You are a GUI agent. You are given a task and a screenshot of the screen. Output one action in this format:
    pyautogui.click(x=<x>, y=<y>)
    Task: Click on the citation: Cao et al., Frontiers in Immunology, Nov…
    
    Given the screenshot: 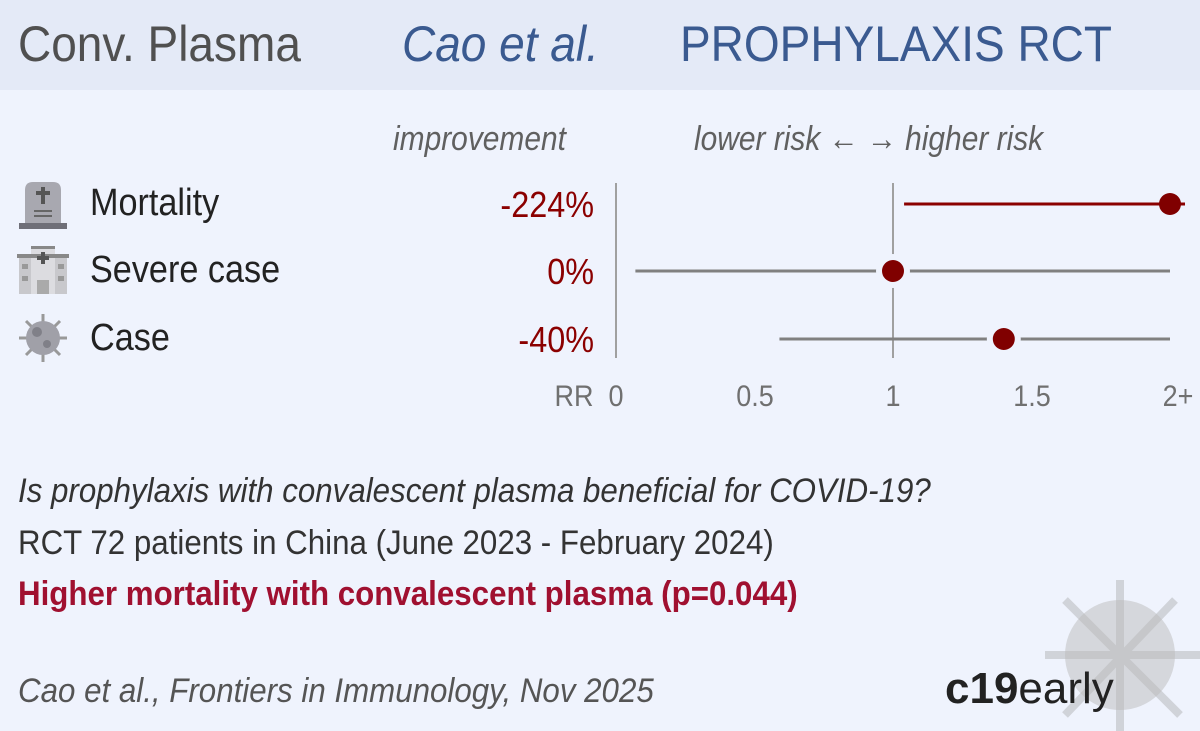 What is the action you would take?
    pyautogui.click(x=336, y=691)
    